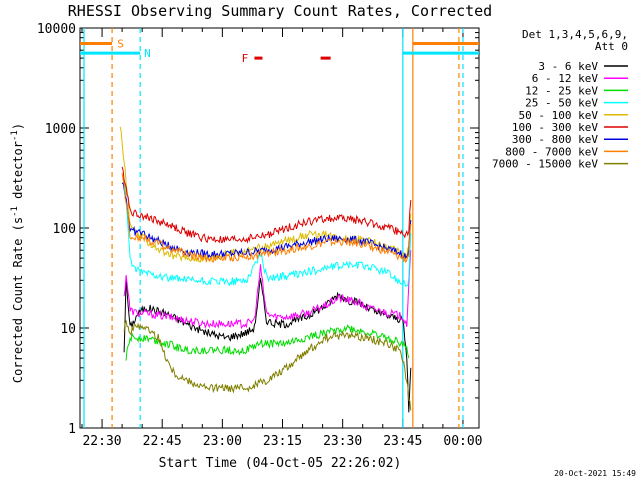  I want to click on state-label-N: N, so click(147, 53).